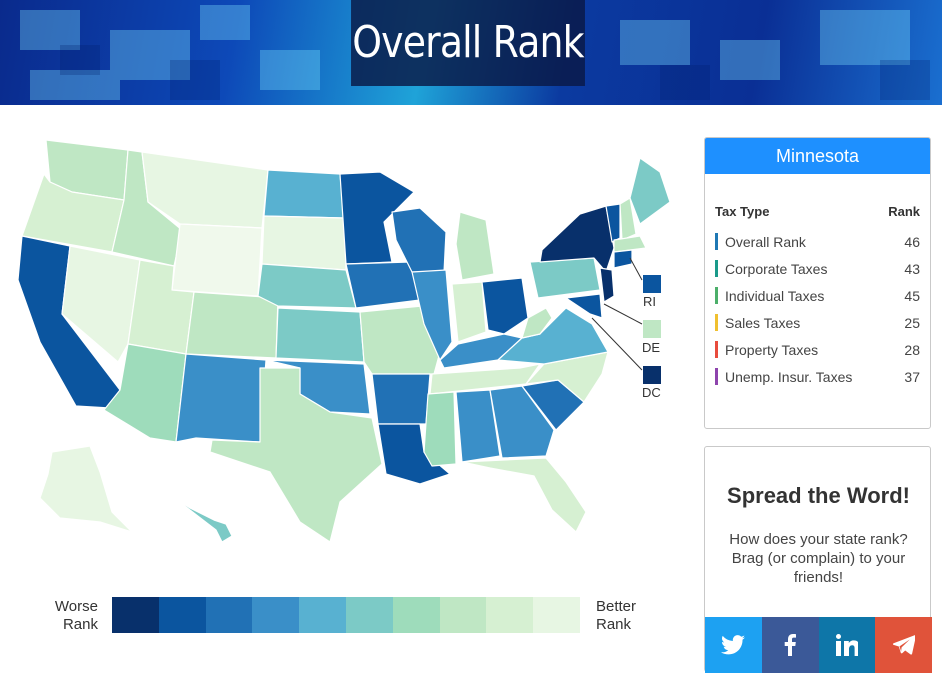 The image size is (942, 673). What do you see at coordinates (198, 515) in the screenshot?
I see `state-hi` at bounding box center [198, 515].